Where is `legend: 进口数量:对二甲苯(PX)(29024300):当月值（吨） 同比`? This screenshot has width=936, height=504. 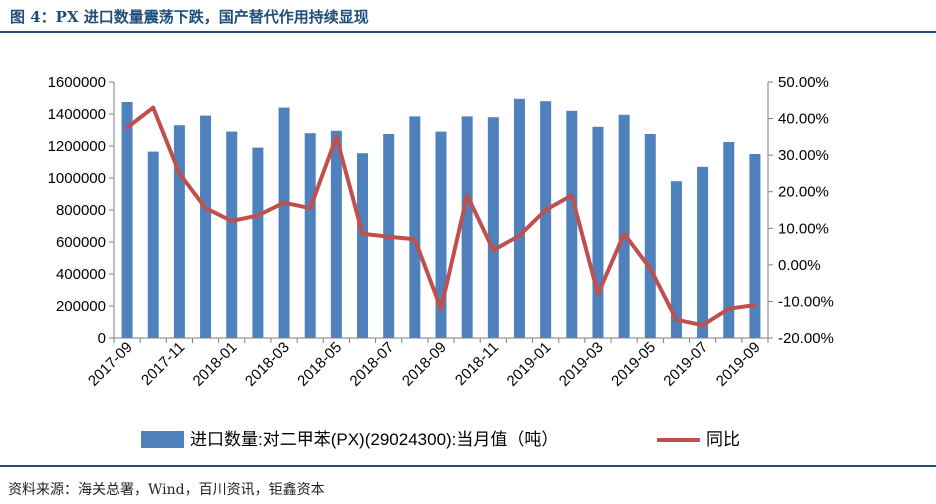 legend: 进口数量:对二甲苯(PX)(29024300):当月值（吨） 同比 is located at coordinates (440, 439).